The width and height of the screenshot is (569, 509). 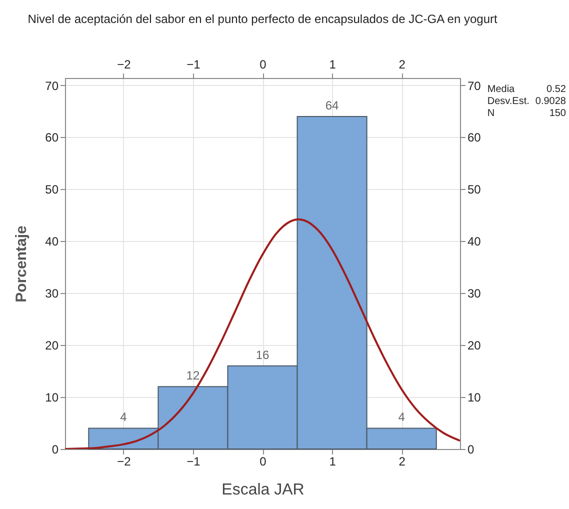 What do you see at coordinates (471, 449) in the screenshot?
I see `y2-tick-label: 0` at bounding box center [471, 449].